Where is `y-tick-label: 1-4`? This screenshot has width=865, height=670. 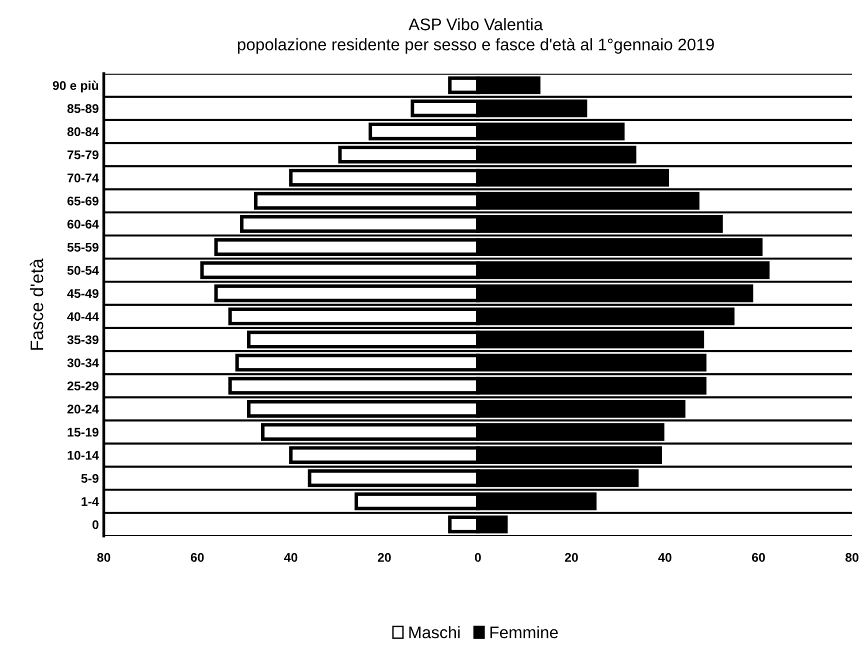
y-tick-label: 1-4 is located at coordinates (90, 501).